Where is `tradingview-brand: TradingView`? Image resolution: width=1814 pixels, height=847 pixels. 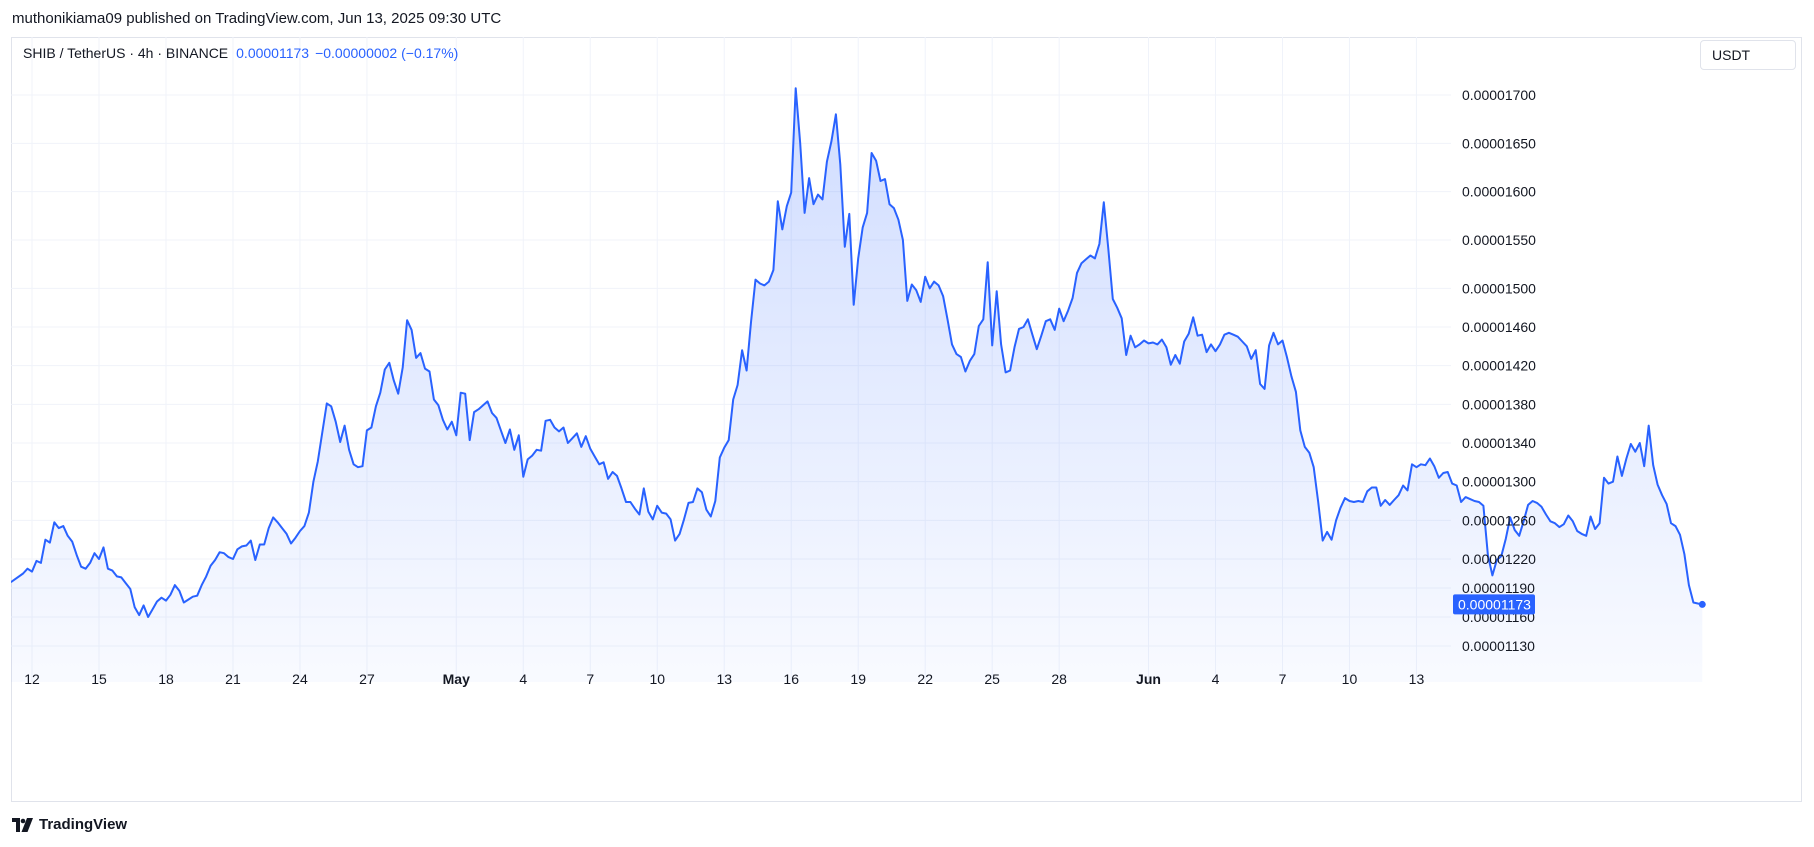
tradingview-brand: TradingView is located at coordinates (69, 824).